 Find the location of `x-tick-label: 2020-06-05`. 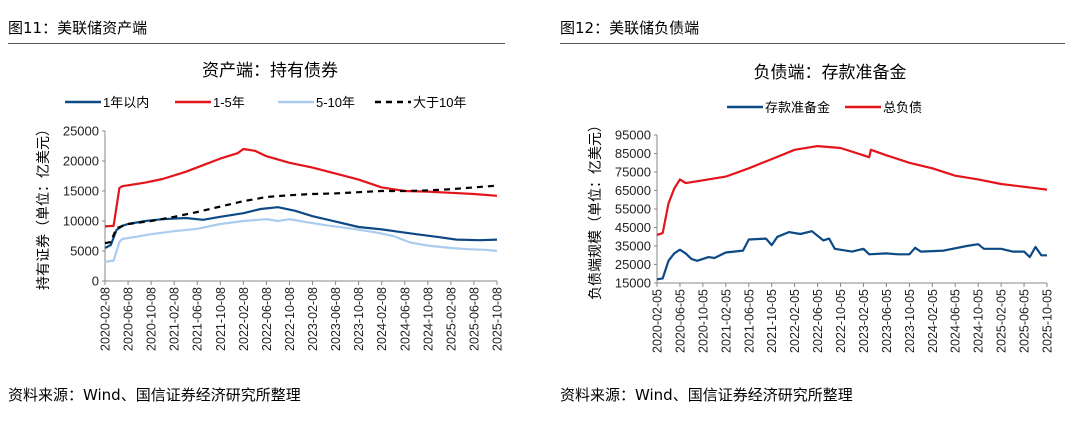

x-tick-label: 2020-06-05 is located at coordinates (680, 321).